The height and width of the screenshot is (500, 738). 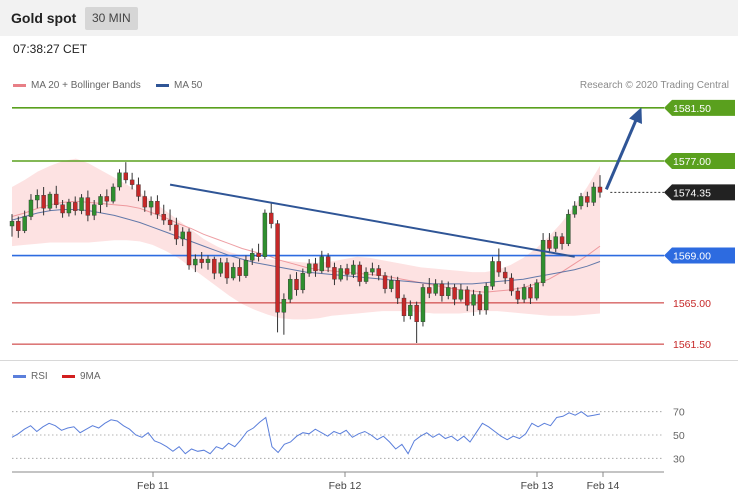 What do you see at coordinates (654, 85) in the screenshot?
I see `credit-text: Research © 2020 Trading Central` at bounding box center [654, 85].